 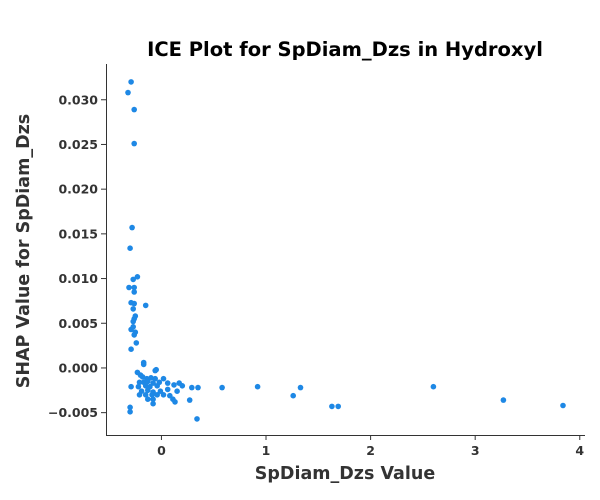 I want to click on y-tick-label: 0.020, so click(x=78, y=189).